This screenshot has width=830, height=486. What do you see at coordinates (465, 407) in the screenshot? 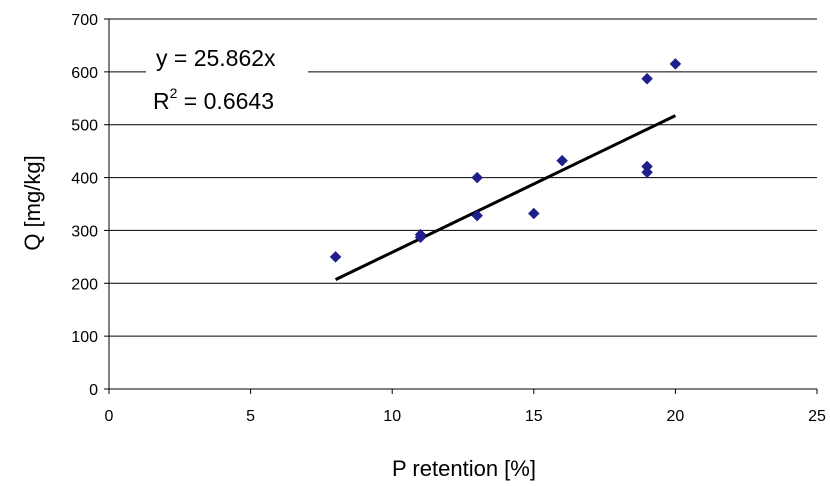
I see `x-axis-ticks: 0 5 10 15 20 25` at bounding box center [465, 407].